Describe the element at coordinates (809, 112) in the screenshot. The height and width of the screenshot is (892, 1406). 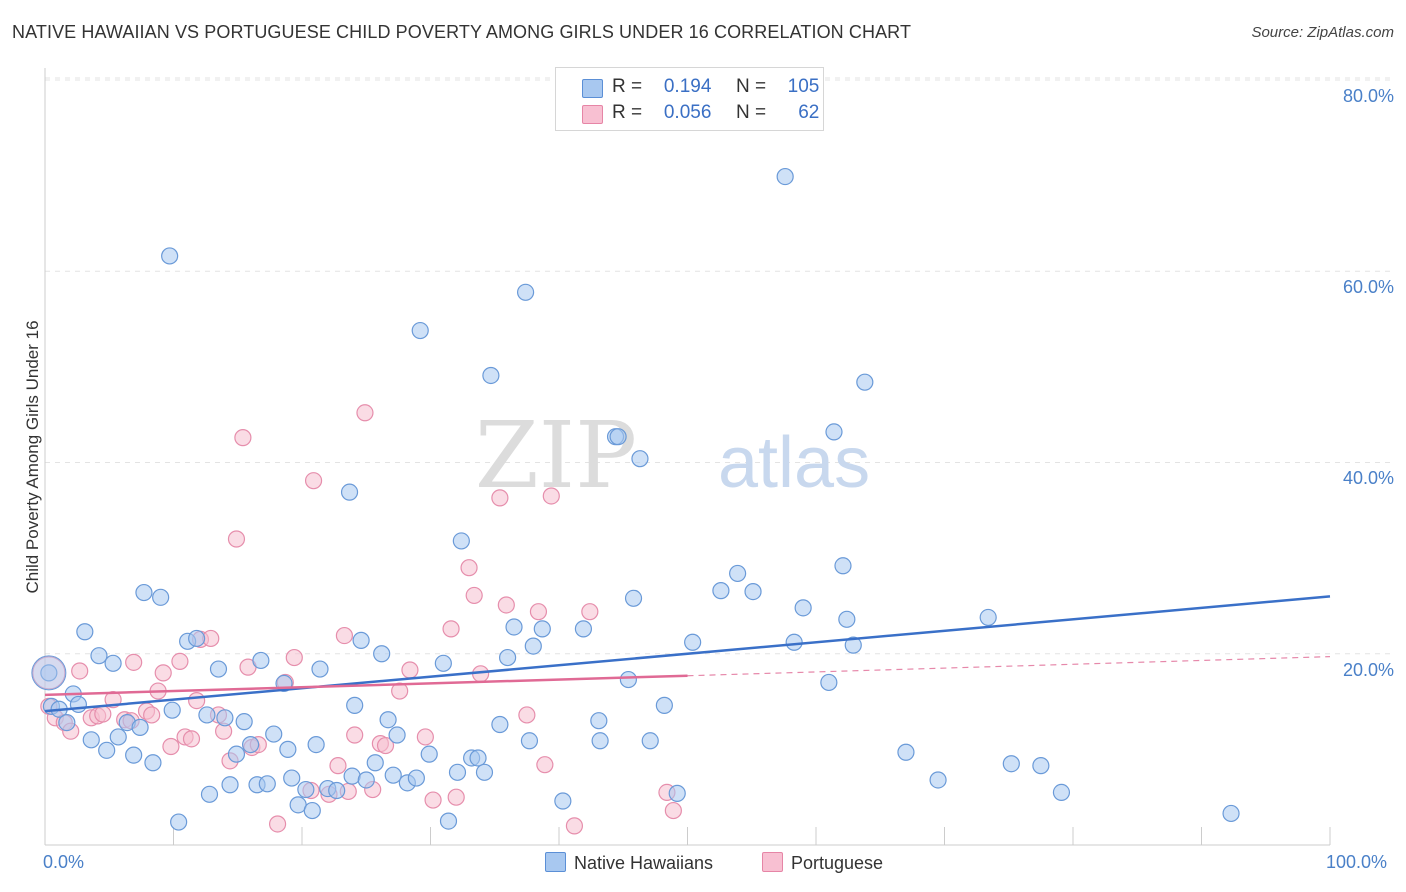
I see `legend-n-value: 62` at that location.